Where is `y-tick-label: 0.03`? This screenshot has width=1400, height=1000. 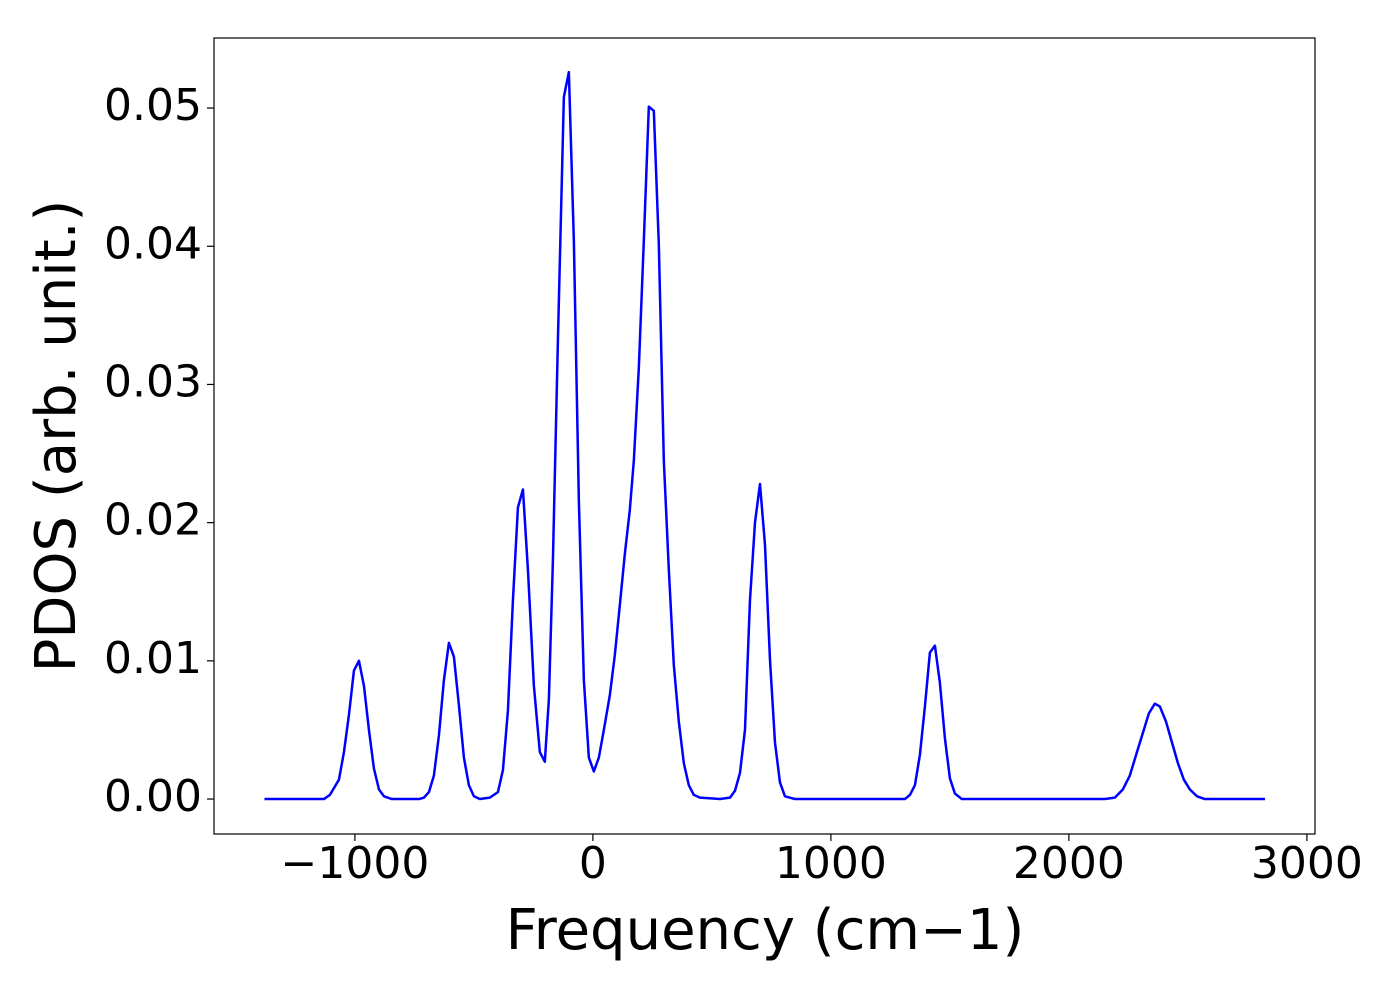 y-tick-label: 0.03 is located at coordinates (153, 381).